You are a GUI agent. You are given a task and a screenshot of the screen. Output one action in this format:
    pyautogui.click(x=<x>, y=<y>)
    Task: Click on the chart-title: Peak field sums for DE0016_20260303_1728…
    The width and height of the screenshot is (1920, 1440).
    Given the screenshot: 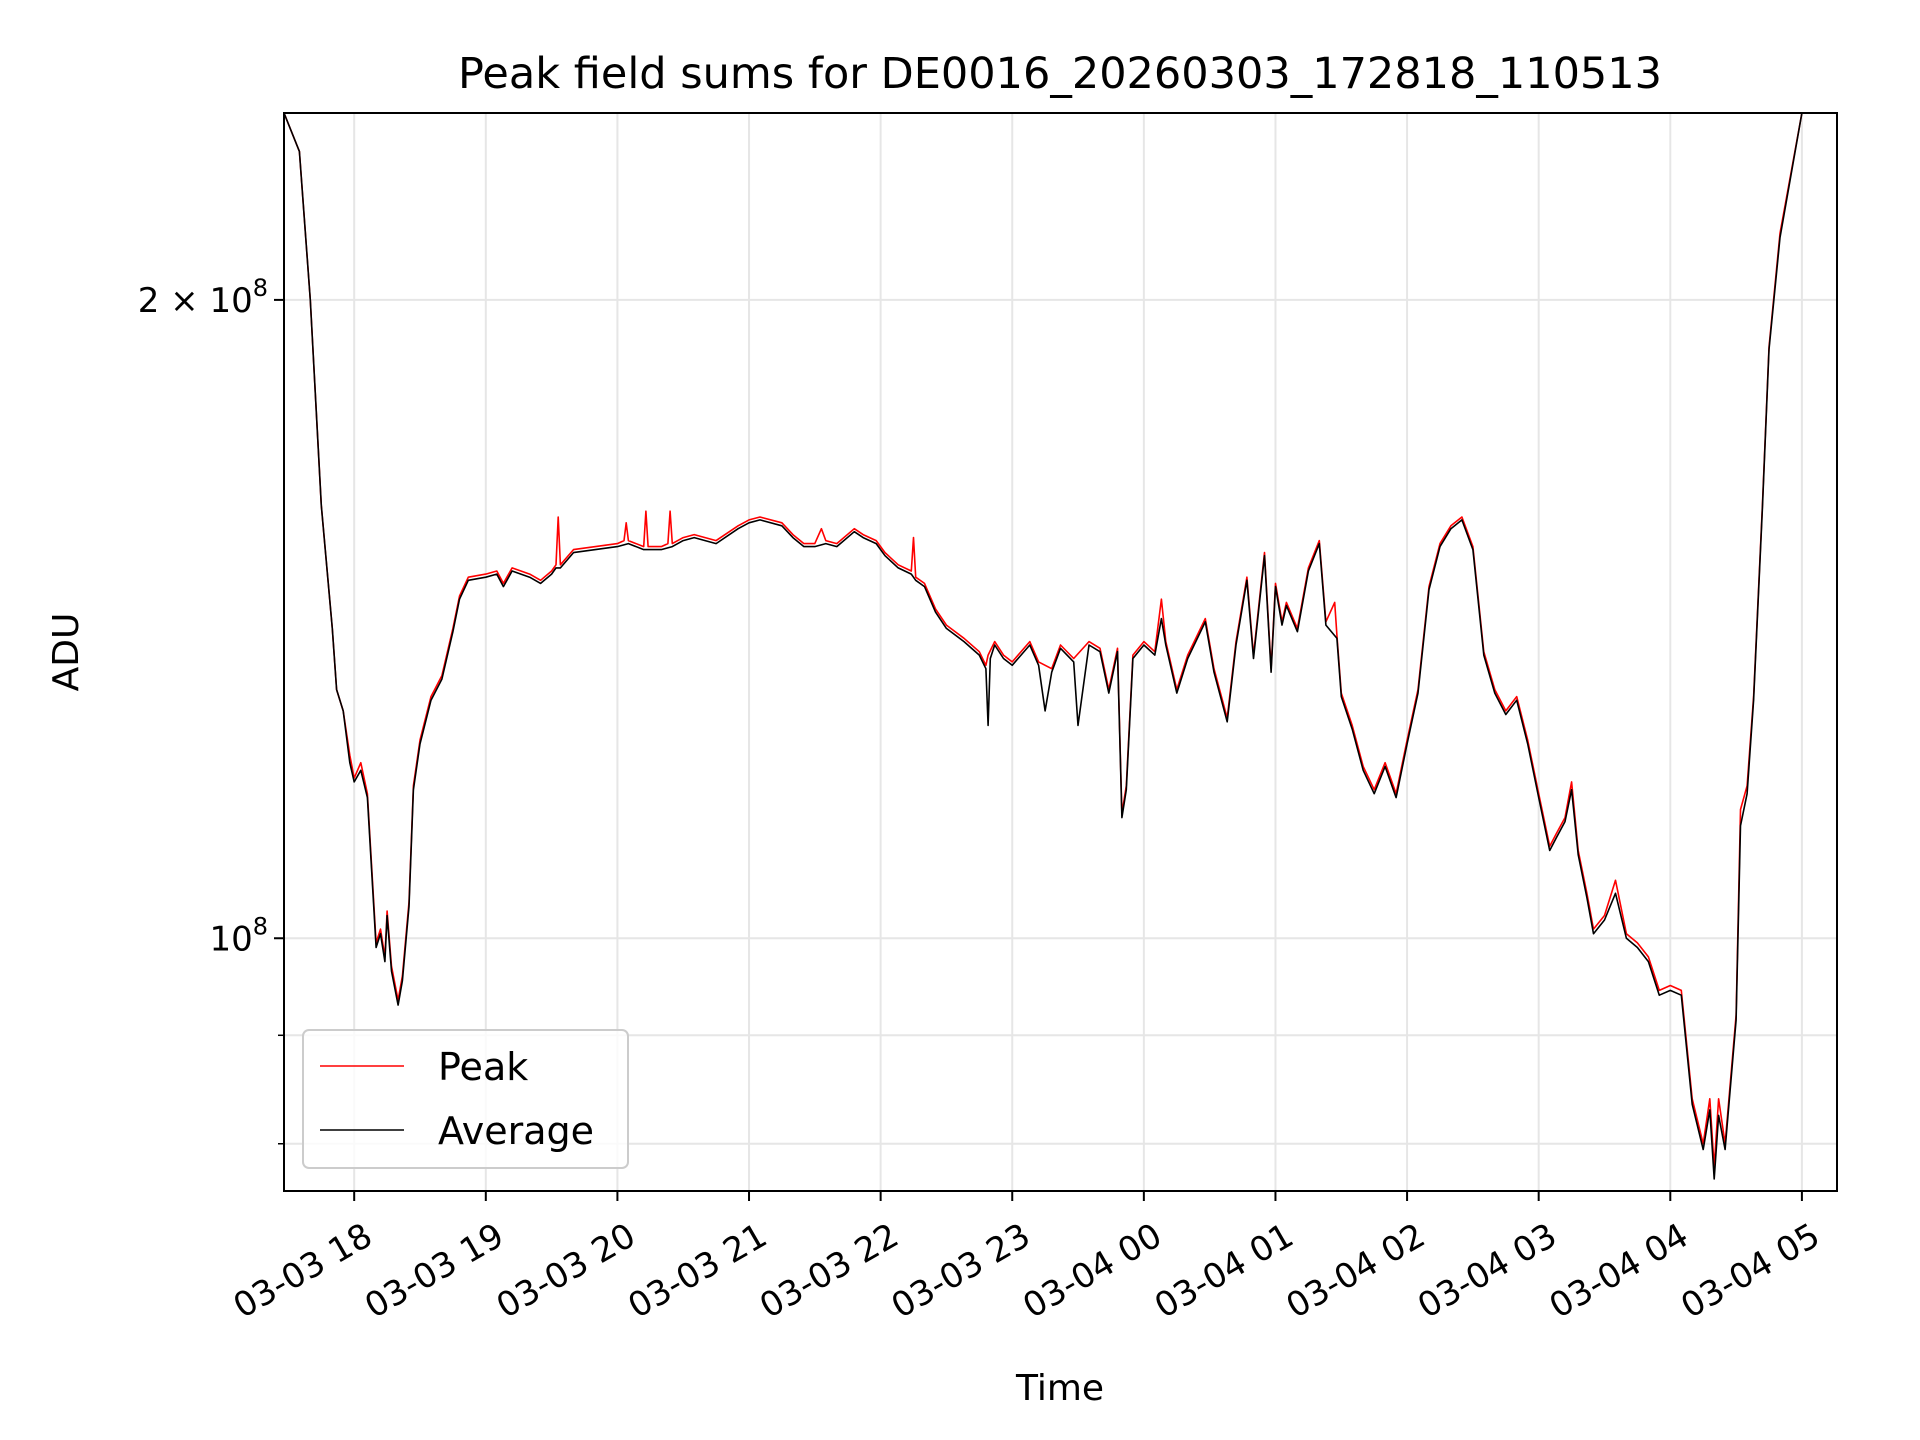 What is the action you would take?
    pyautogui.click(x=1060, y=74)
    